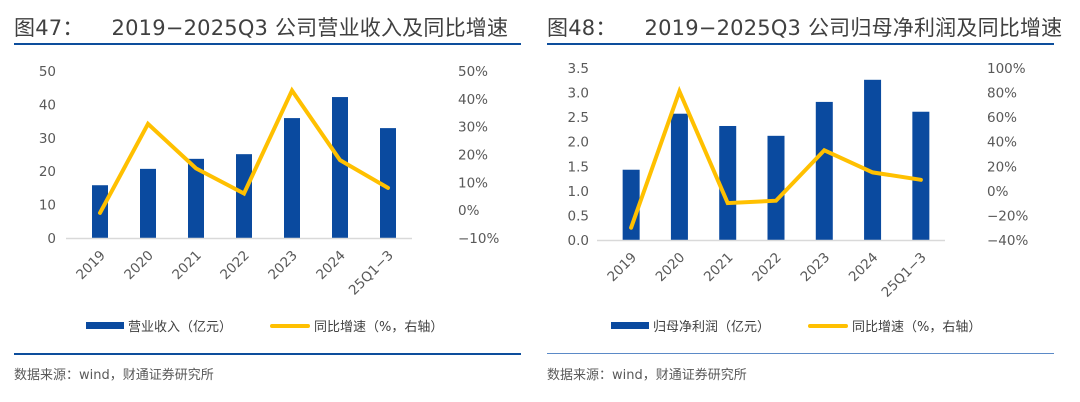  What do you see at coordinates (478, 239) in the screenshot?
I see `right-axis-tick-label: −10%` at bounding box center [478, 239].